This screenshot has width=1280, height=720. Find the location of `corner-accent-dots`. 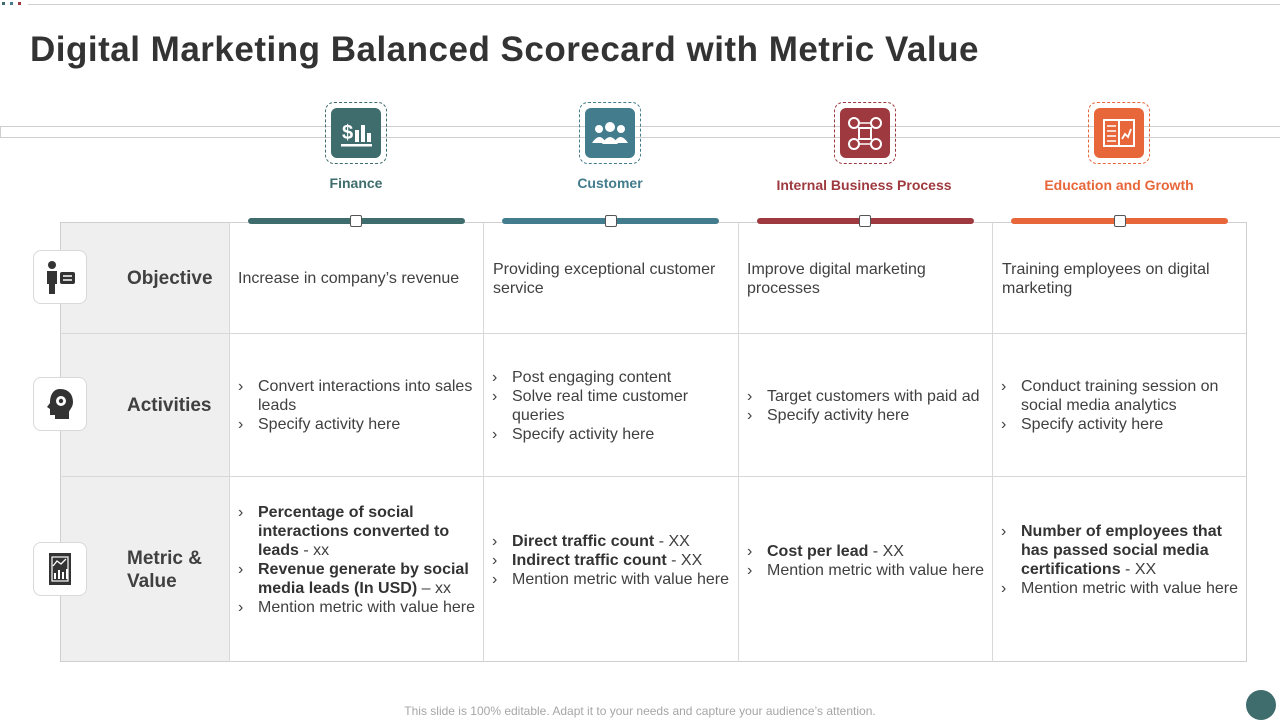

corner-accent-dots is located at coordinates (11, 3).